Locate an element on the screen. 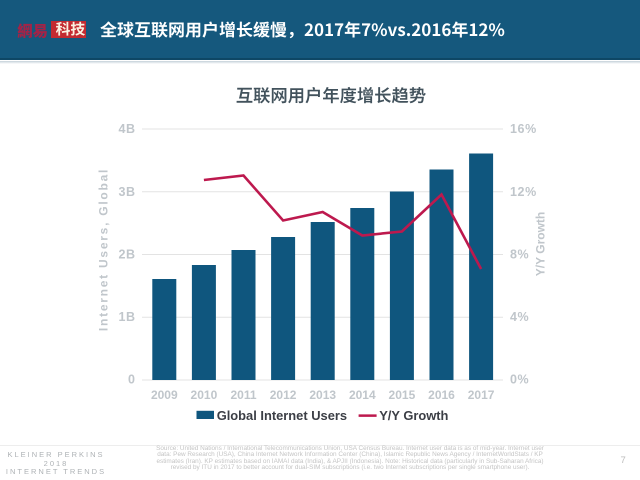  svg-text: 8% is located at coordinates (519, 255).